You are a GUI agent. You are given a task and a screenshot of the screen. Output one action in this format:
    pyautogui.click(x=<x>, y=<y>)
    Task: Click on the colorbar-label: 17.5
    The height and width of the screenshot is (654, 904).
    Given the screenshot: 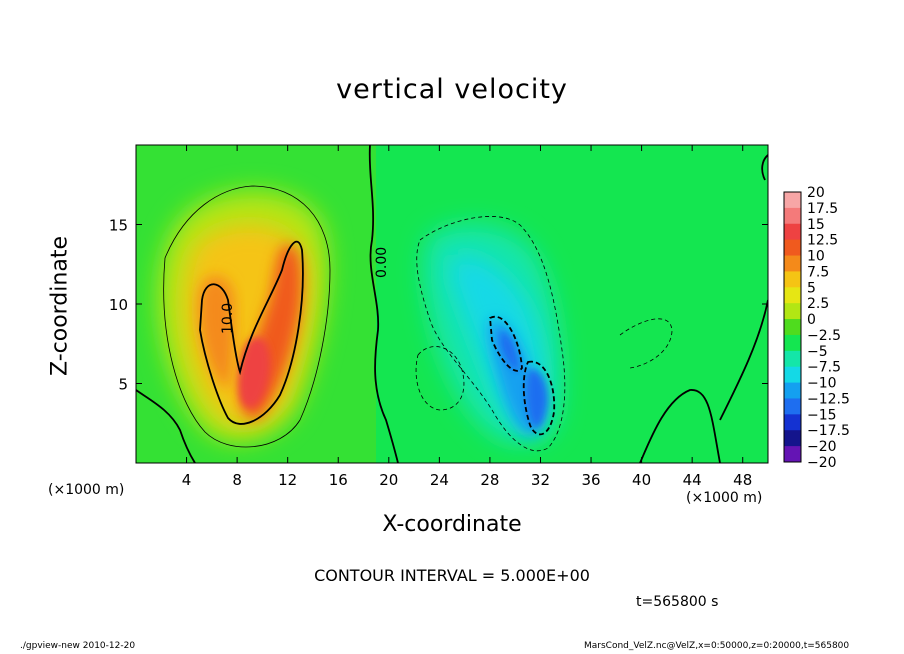 What is the action you would take?
    pyautogui.click(x=822, y=209)
    